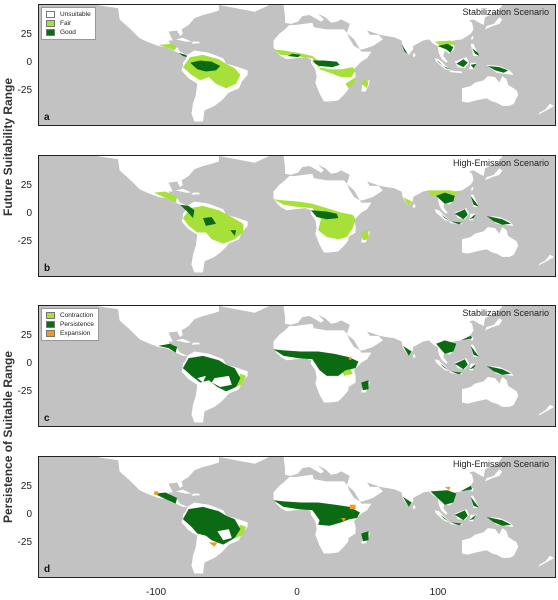  Describe the element at coordinates (490, 242) in the screenshot. I see `land-australia` at that location.